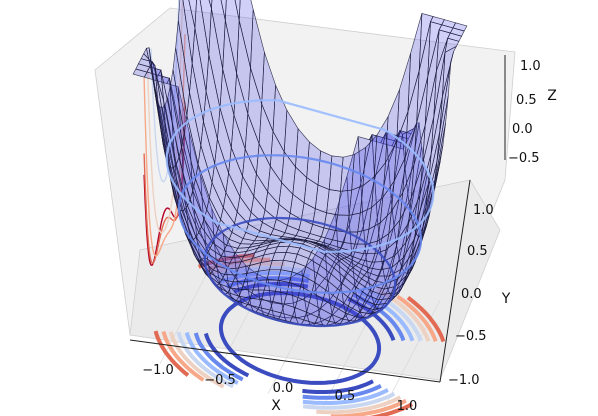 This screenshot has width=598, height=416. What do you see at coordinates (522, 129) in the screenshot?
I see `z-tick-label: 0.0` at bounding box center [522, 129].